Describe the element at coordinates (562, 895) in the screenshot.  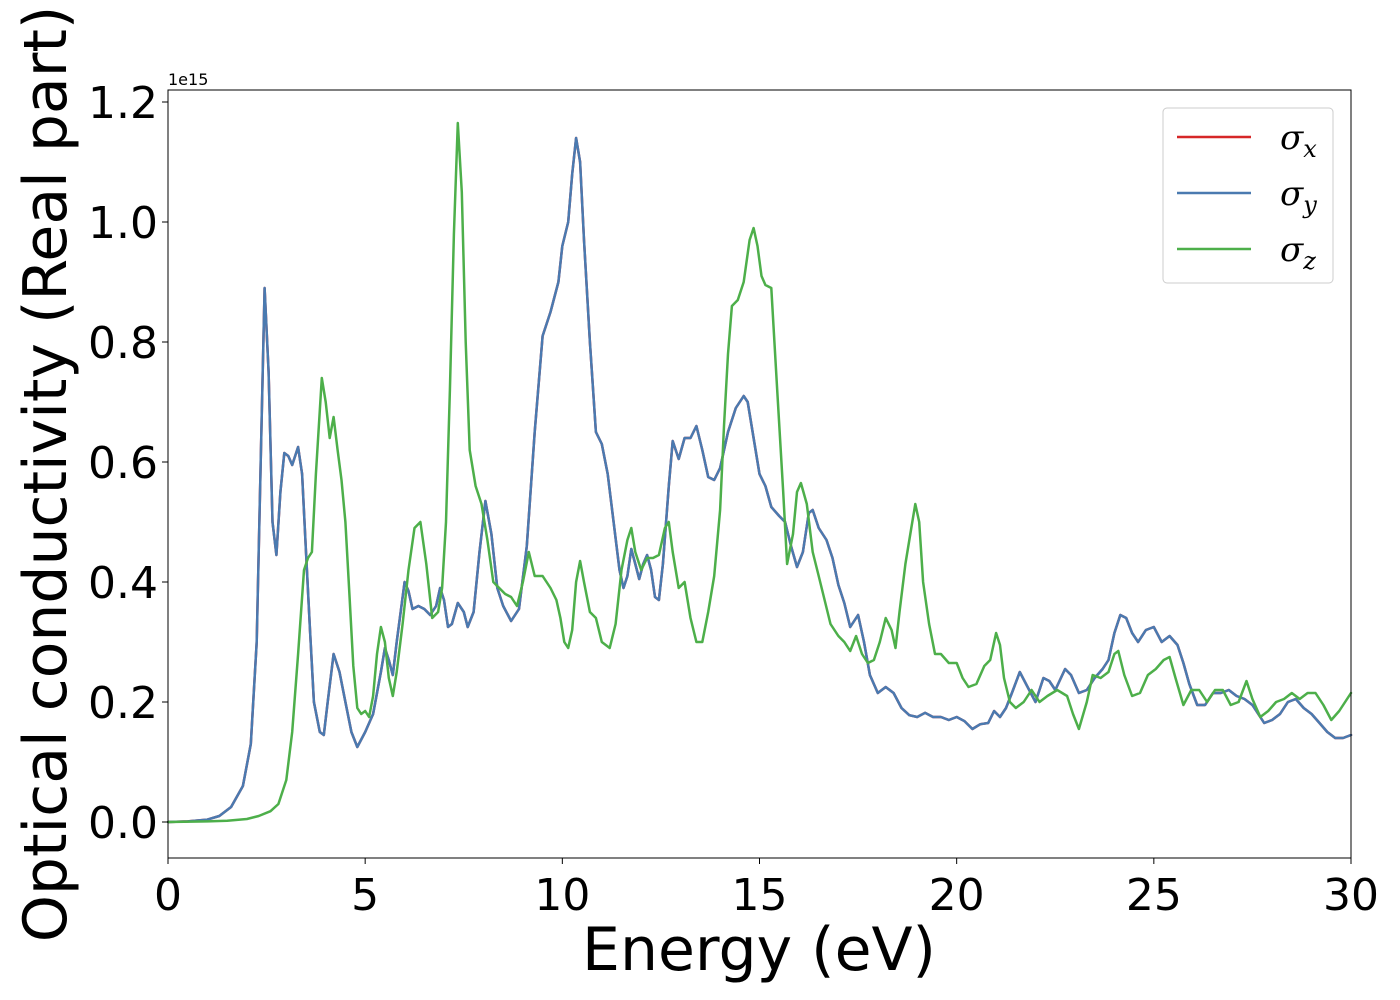
I see `x-tick-label: 10` at that location.